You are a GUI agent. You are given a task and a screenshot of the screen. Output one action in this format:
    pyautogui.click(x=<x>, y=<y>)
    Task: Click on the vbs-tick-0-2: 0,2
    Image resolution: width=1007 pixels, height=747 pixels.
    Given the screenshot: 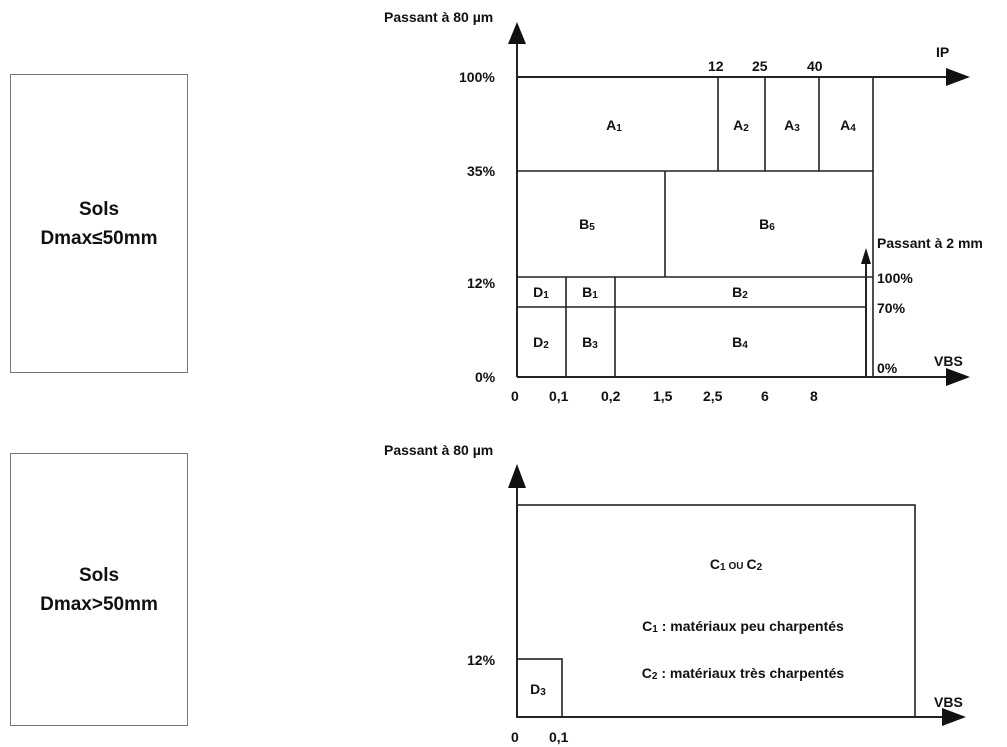 What is the action you would take?
    pyautogui.click(x=611, y=396)
    